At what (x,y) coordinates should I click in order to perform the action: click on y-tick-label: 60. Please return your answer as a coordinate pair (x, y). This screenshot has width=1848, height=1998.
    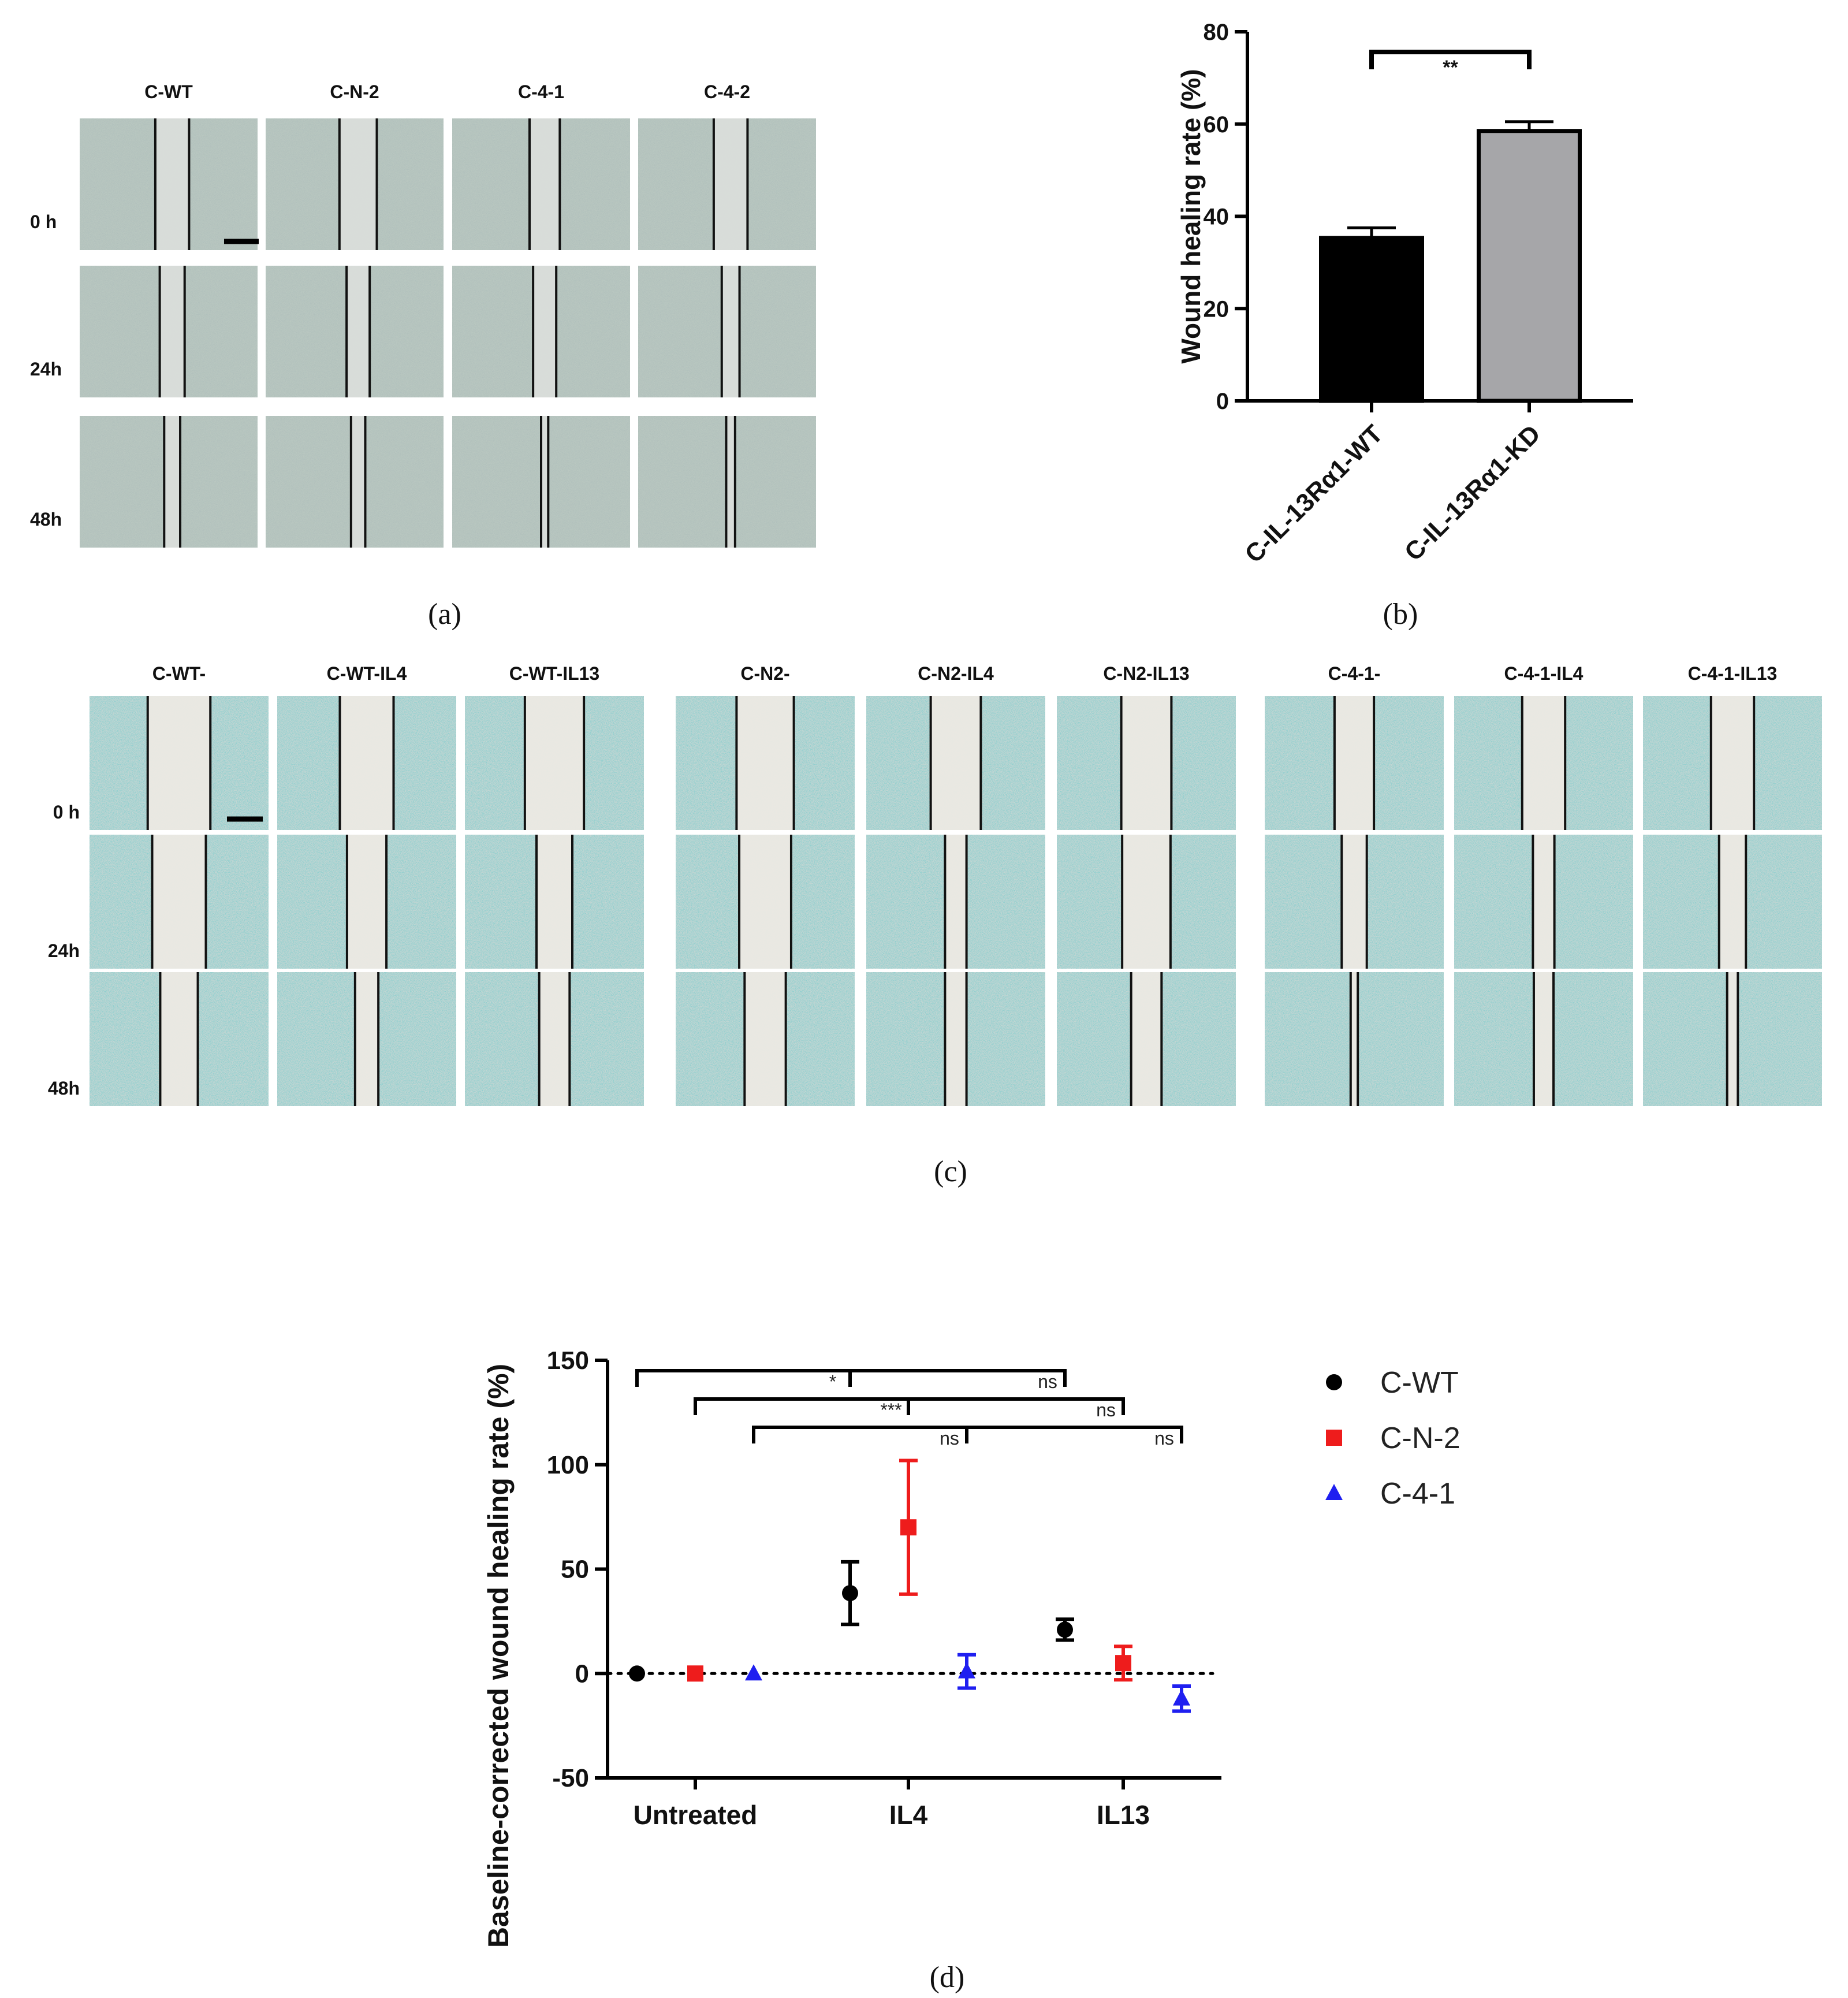
    Looking at the image, I should click on (1216, 124).